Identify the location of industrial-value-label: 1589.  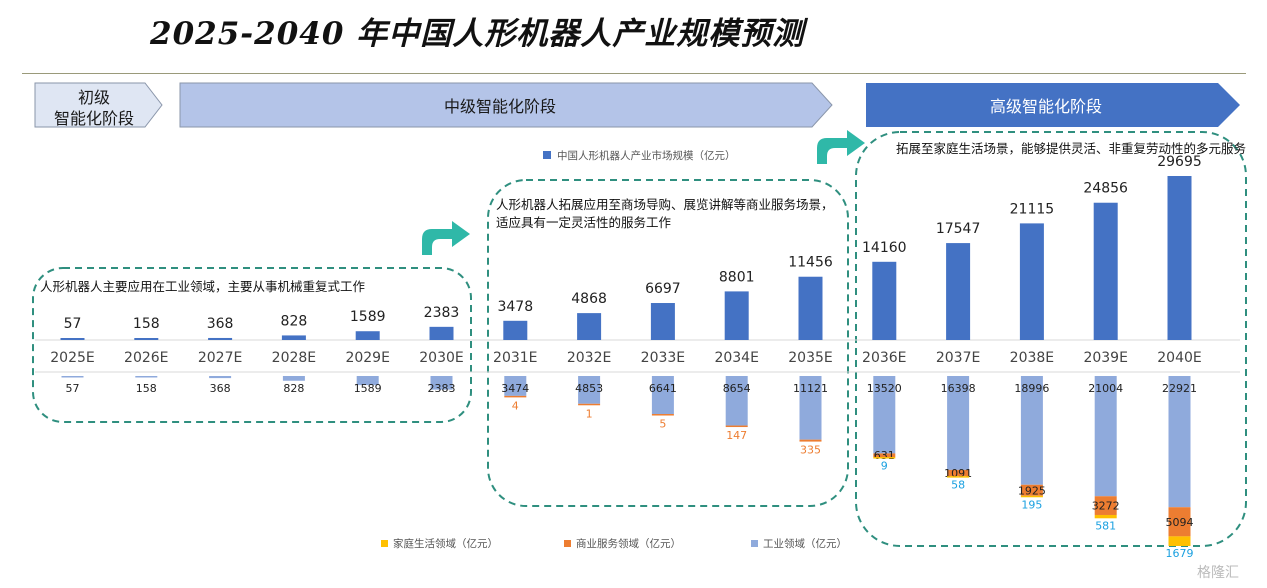
(368, 388).